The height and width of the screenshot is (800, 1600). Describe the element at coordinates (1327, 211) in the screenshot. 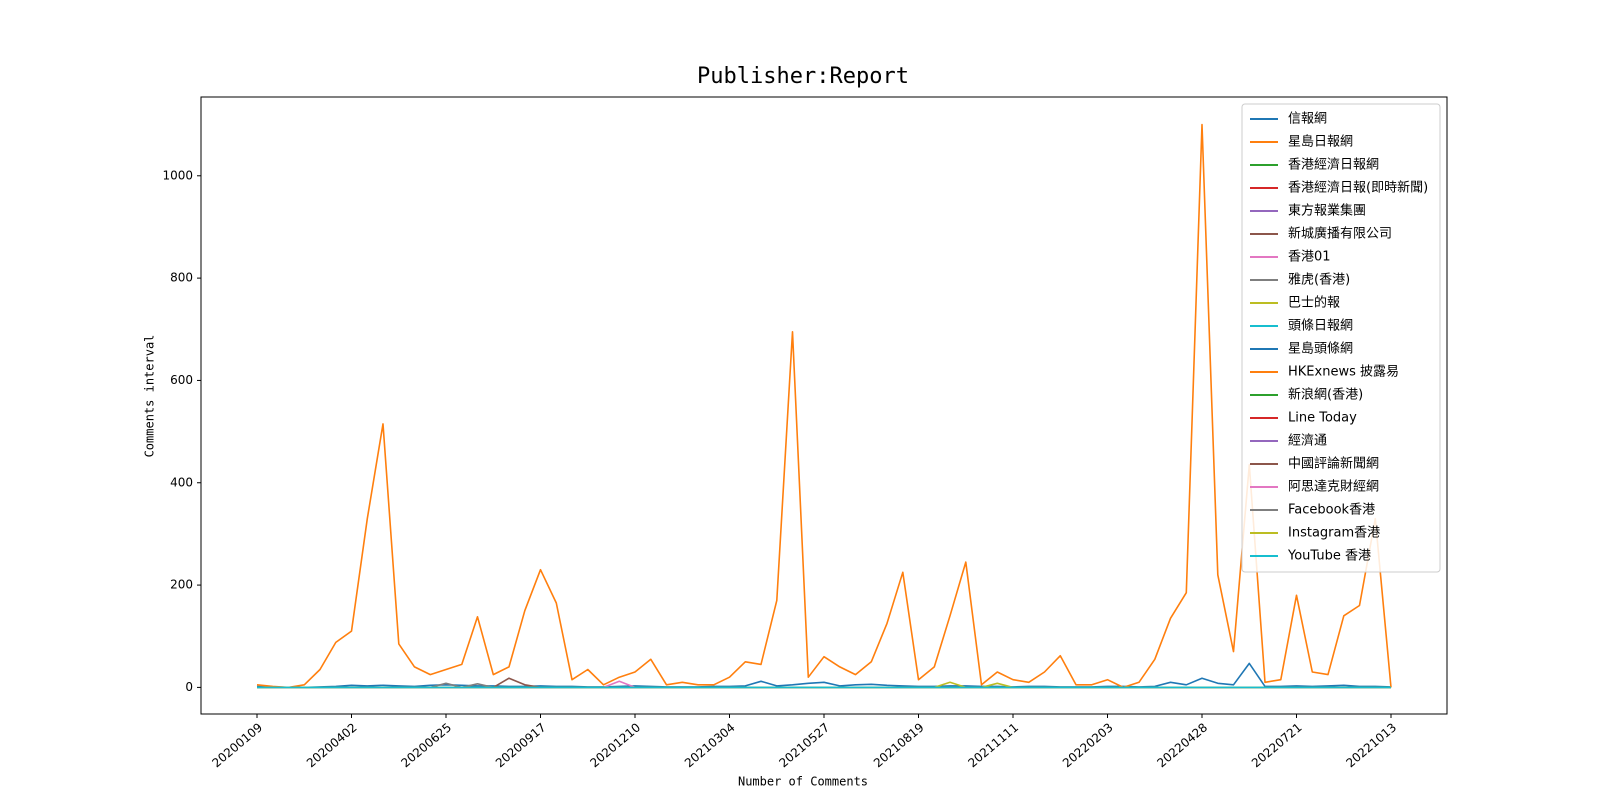

I see `legend-label: 東方報業集團` at that location.